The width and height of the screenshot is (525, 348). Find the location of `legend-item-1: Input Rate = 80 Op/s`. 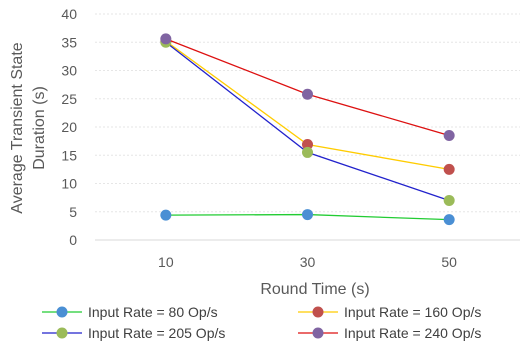

legend-item-1: Input Rate = 80 Op/s is located at coordinates (130, 312).